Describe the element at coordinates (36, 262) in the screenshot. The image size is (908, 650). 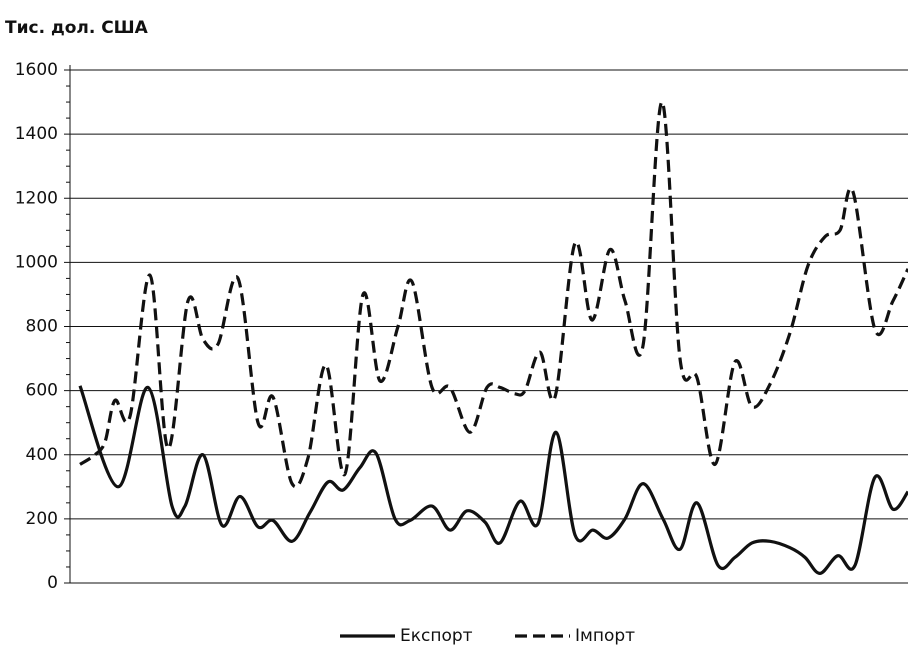
I see `y-tick-label: 1000` at that location.